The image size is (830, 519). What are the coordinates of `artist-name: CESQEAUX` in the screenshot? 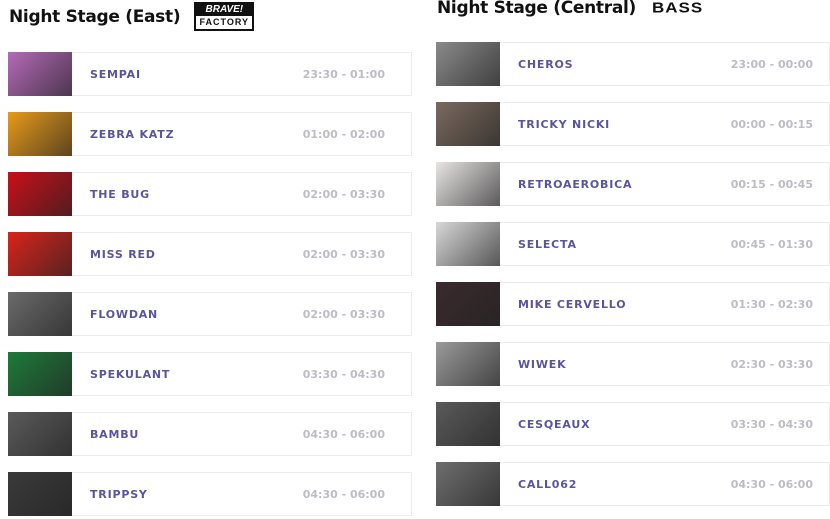 It's located at (554, 424).